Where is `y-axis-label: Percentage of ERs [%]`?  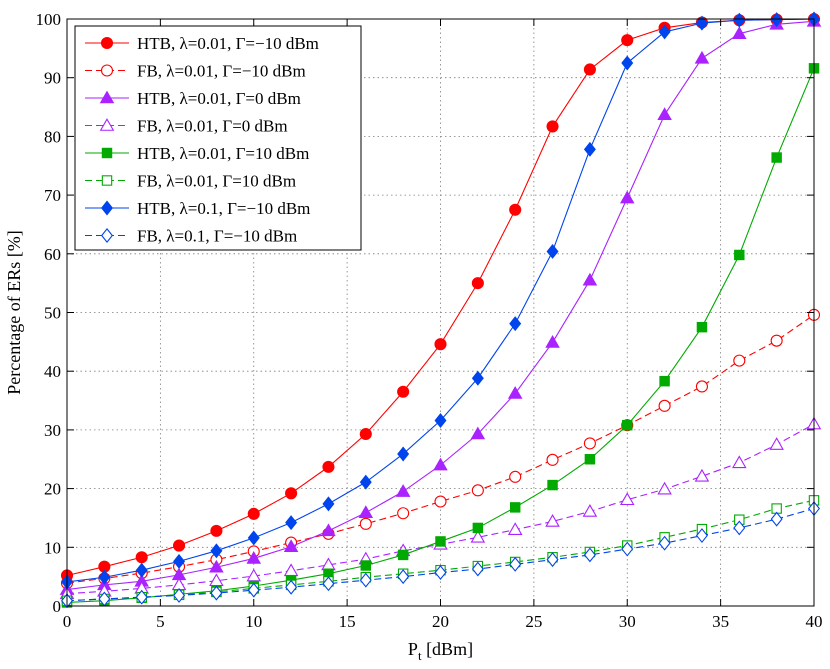 y-axis-label: Percentage of ERs [%] is located at coordinates (14, 312).